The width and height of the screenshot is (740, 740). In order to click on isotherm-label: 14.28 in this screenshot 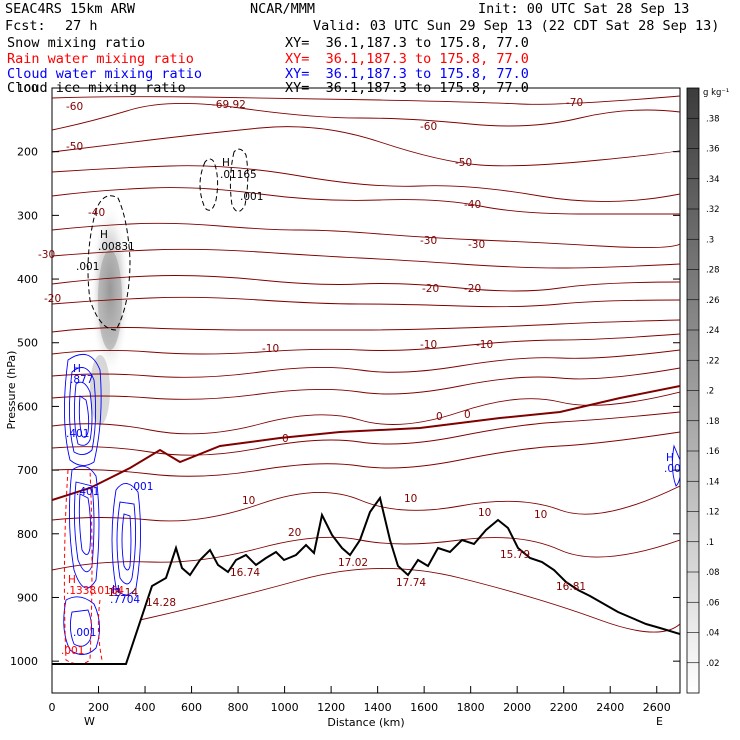, I will do `click(161, 603)`.